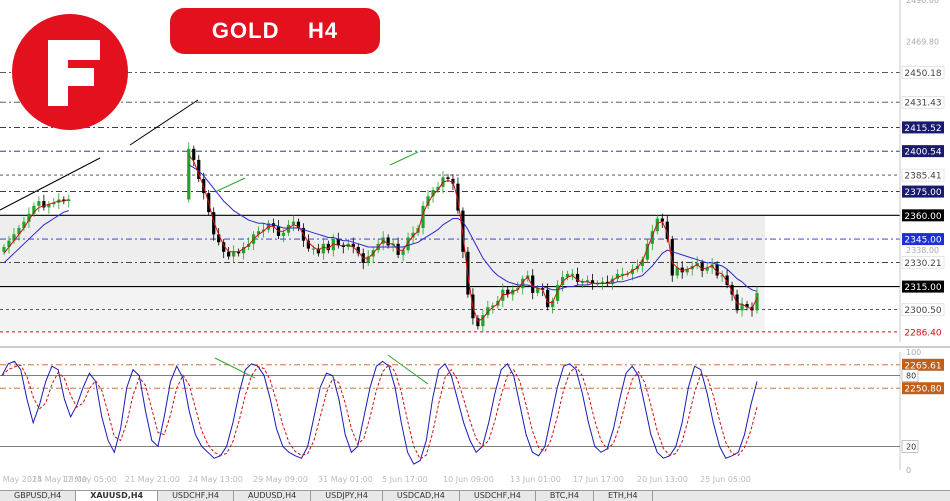 The image size is (950, 501). What do you see at coordinates (623, 496) in the screenshot?
I see `symbol-tab: ETH,H4` at bounding box center [623, 496].